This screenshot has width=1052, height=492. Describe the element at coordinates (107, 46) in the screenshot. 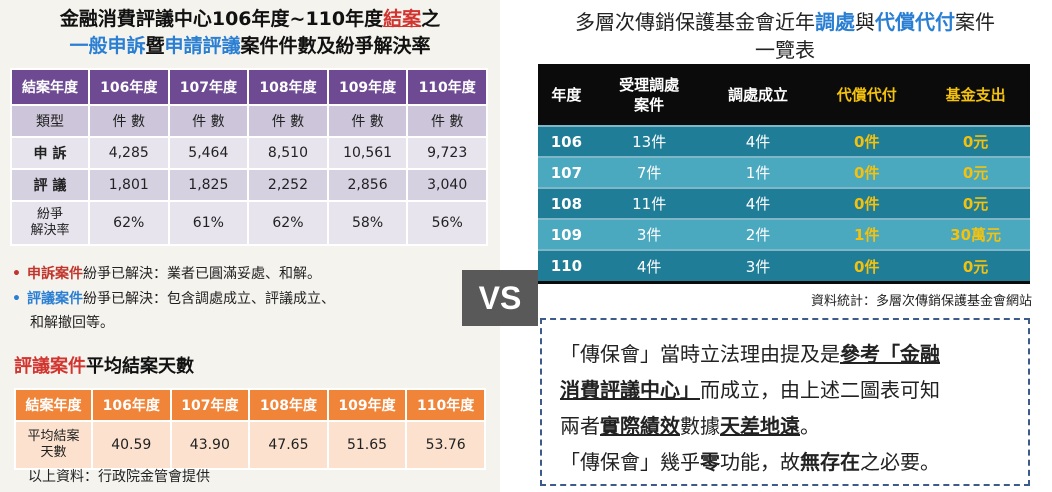

I see `left-title-highlight: 一般申訴` at that location.